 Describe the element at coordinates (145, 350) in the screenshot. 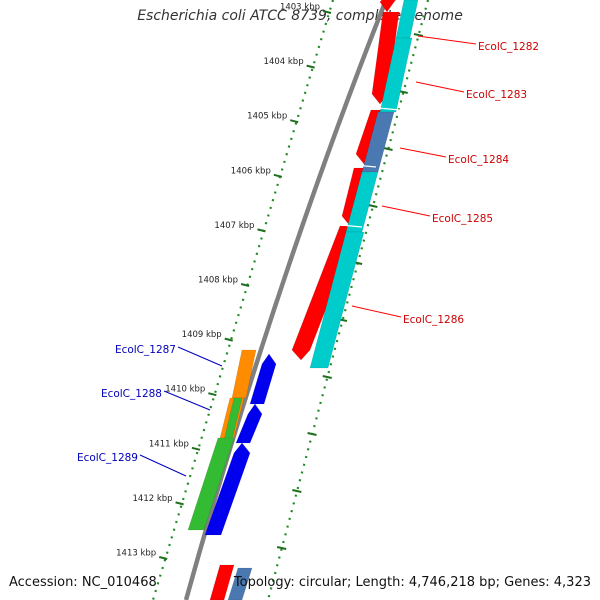

I see `gene-label-reverse: EcolC_1287` at that location.